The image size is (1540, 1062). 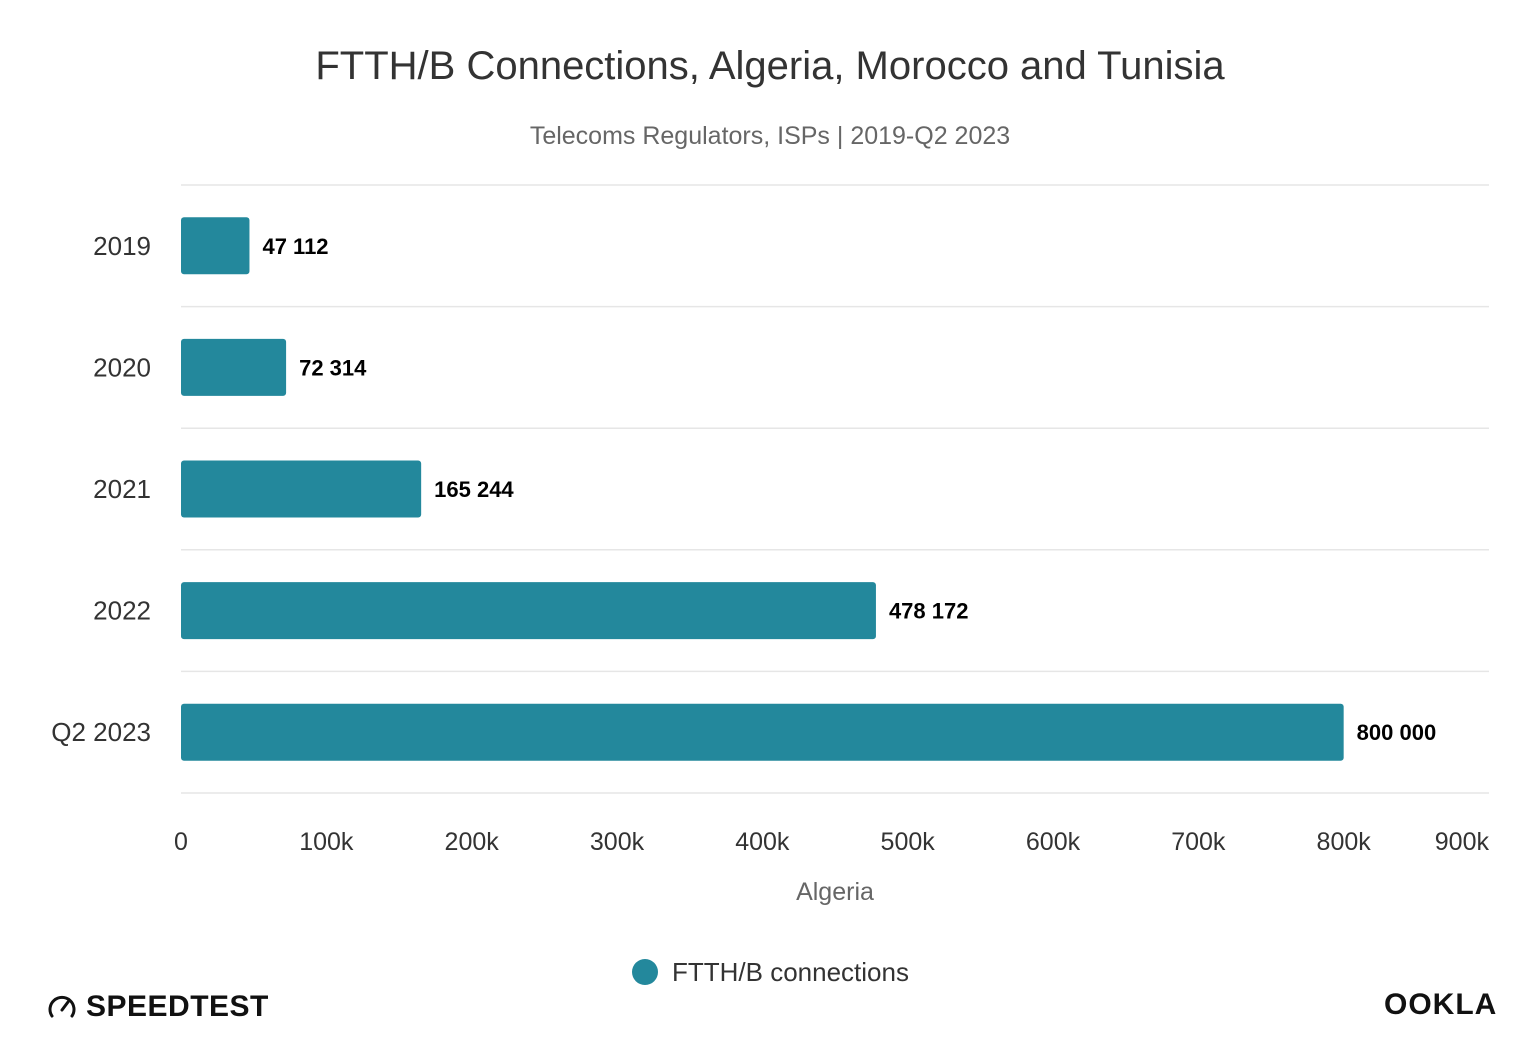 What do you see at coordinates (472, 842) in the screenshot?
I see `x-tick-label: 200k` at bounding box center [472, 842].